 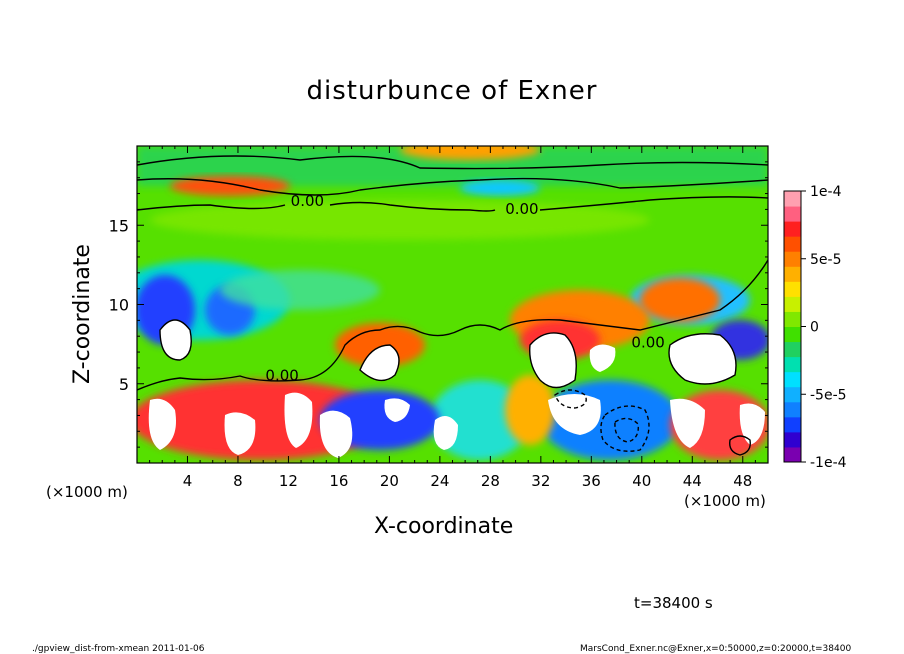 I want to click on colorbar-tick-label: 5e-5, so click(x=825, y=260).